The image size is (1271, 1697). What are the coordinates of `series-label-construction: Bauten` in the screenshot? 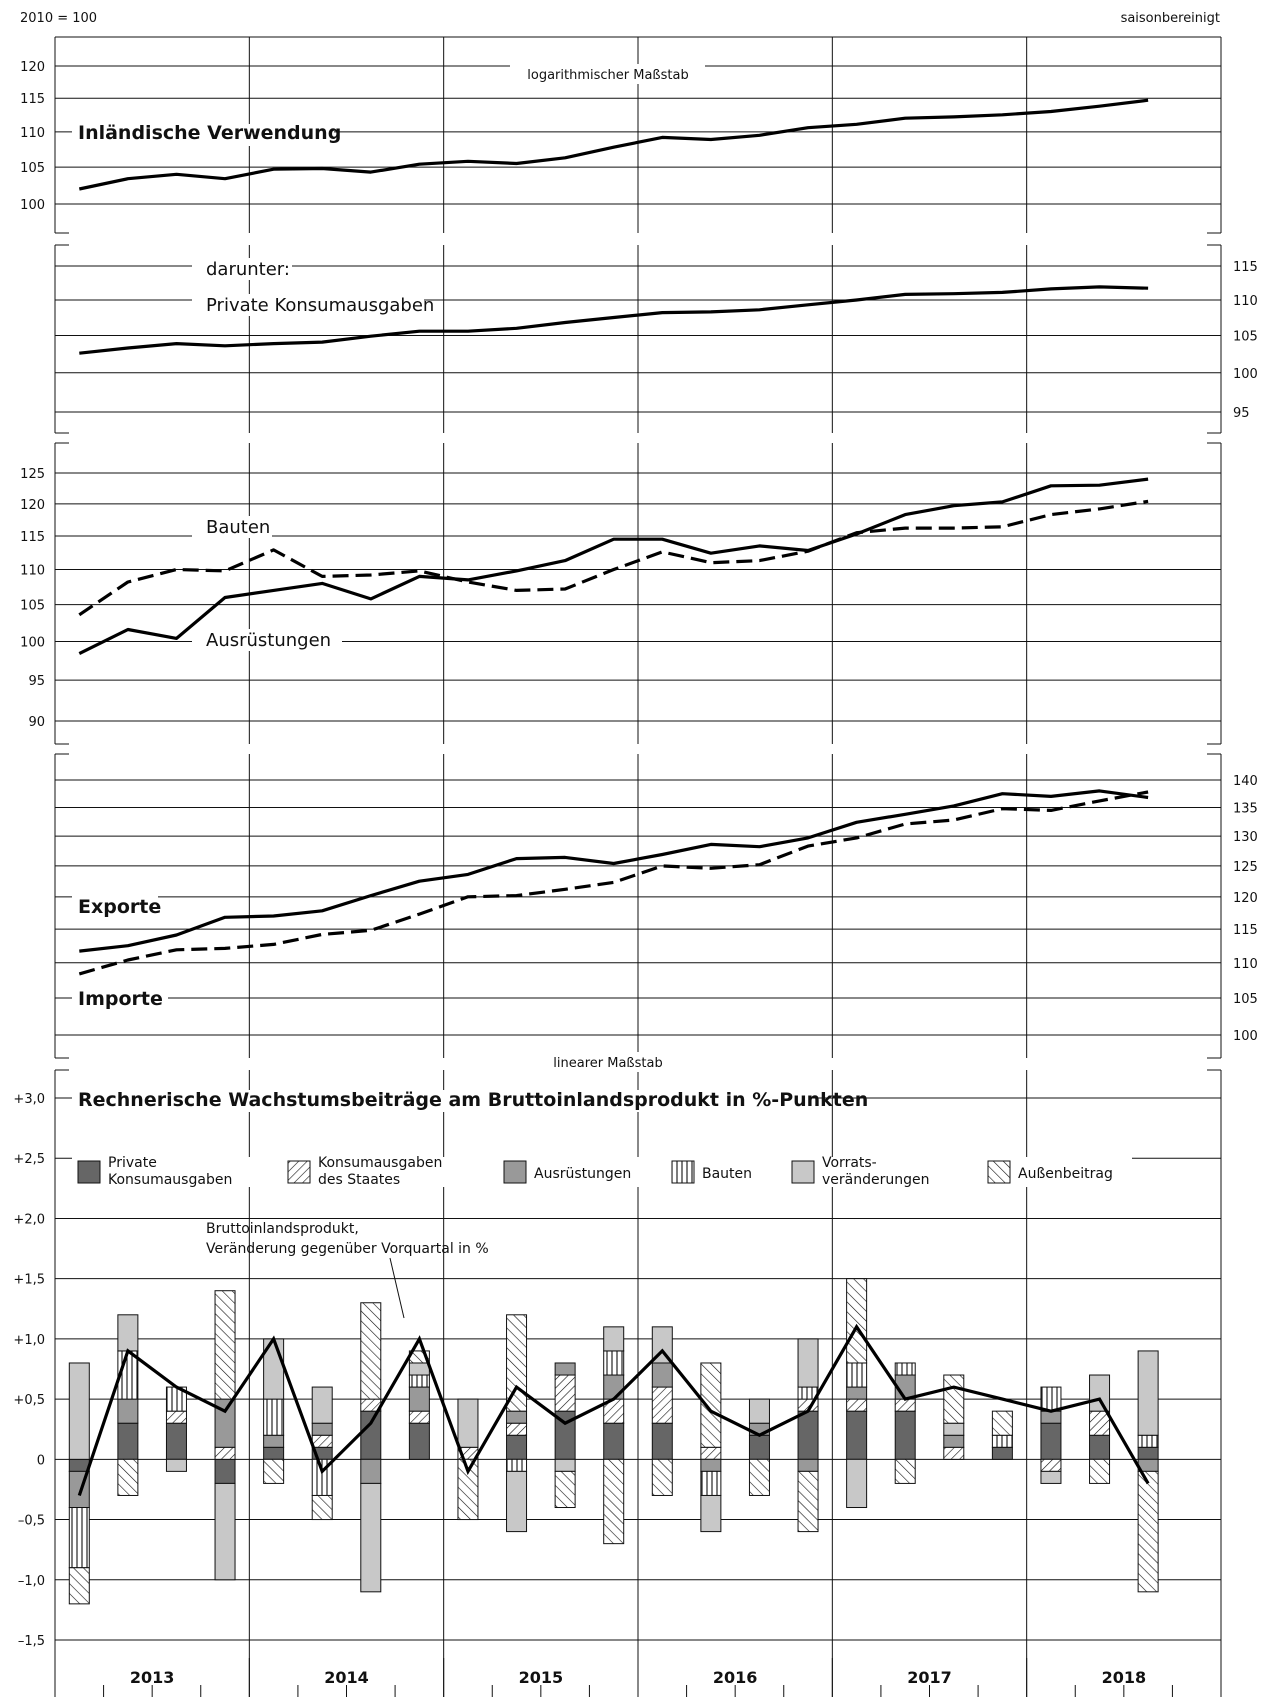 It's located at (238, 527).